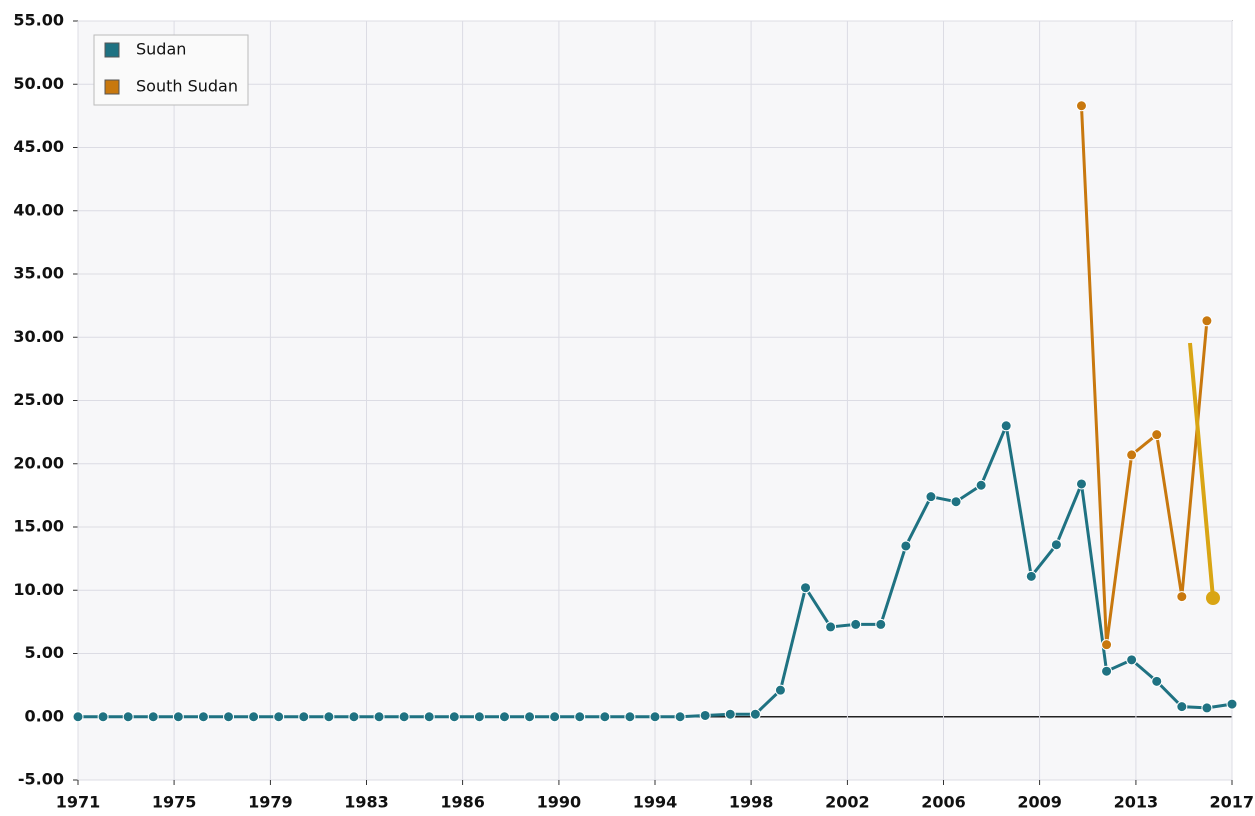  What do you see at coordinates (187, 86) in the screenshot?
I see `legend-label: South Sudan` at bounding box center [187, 86].